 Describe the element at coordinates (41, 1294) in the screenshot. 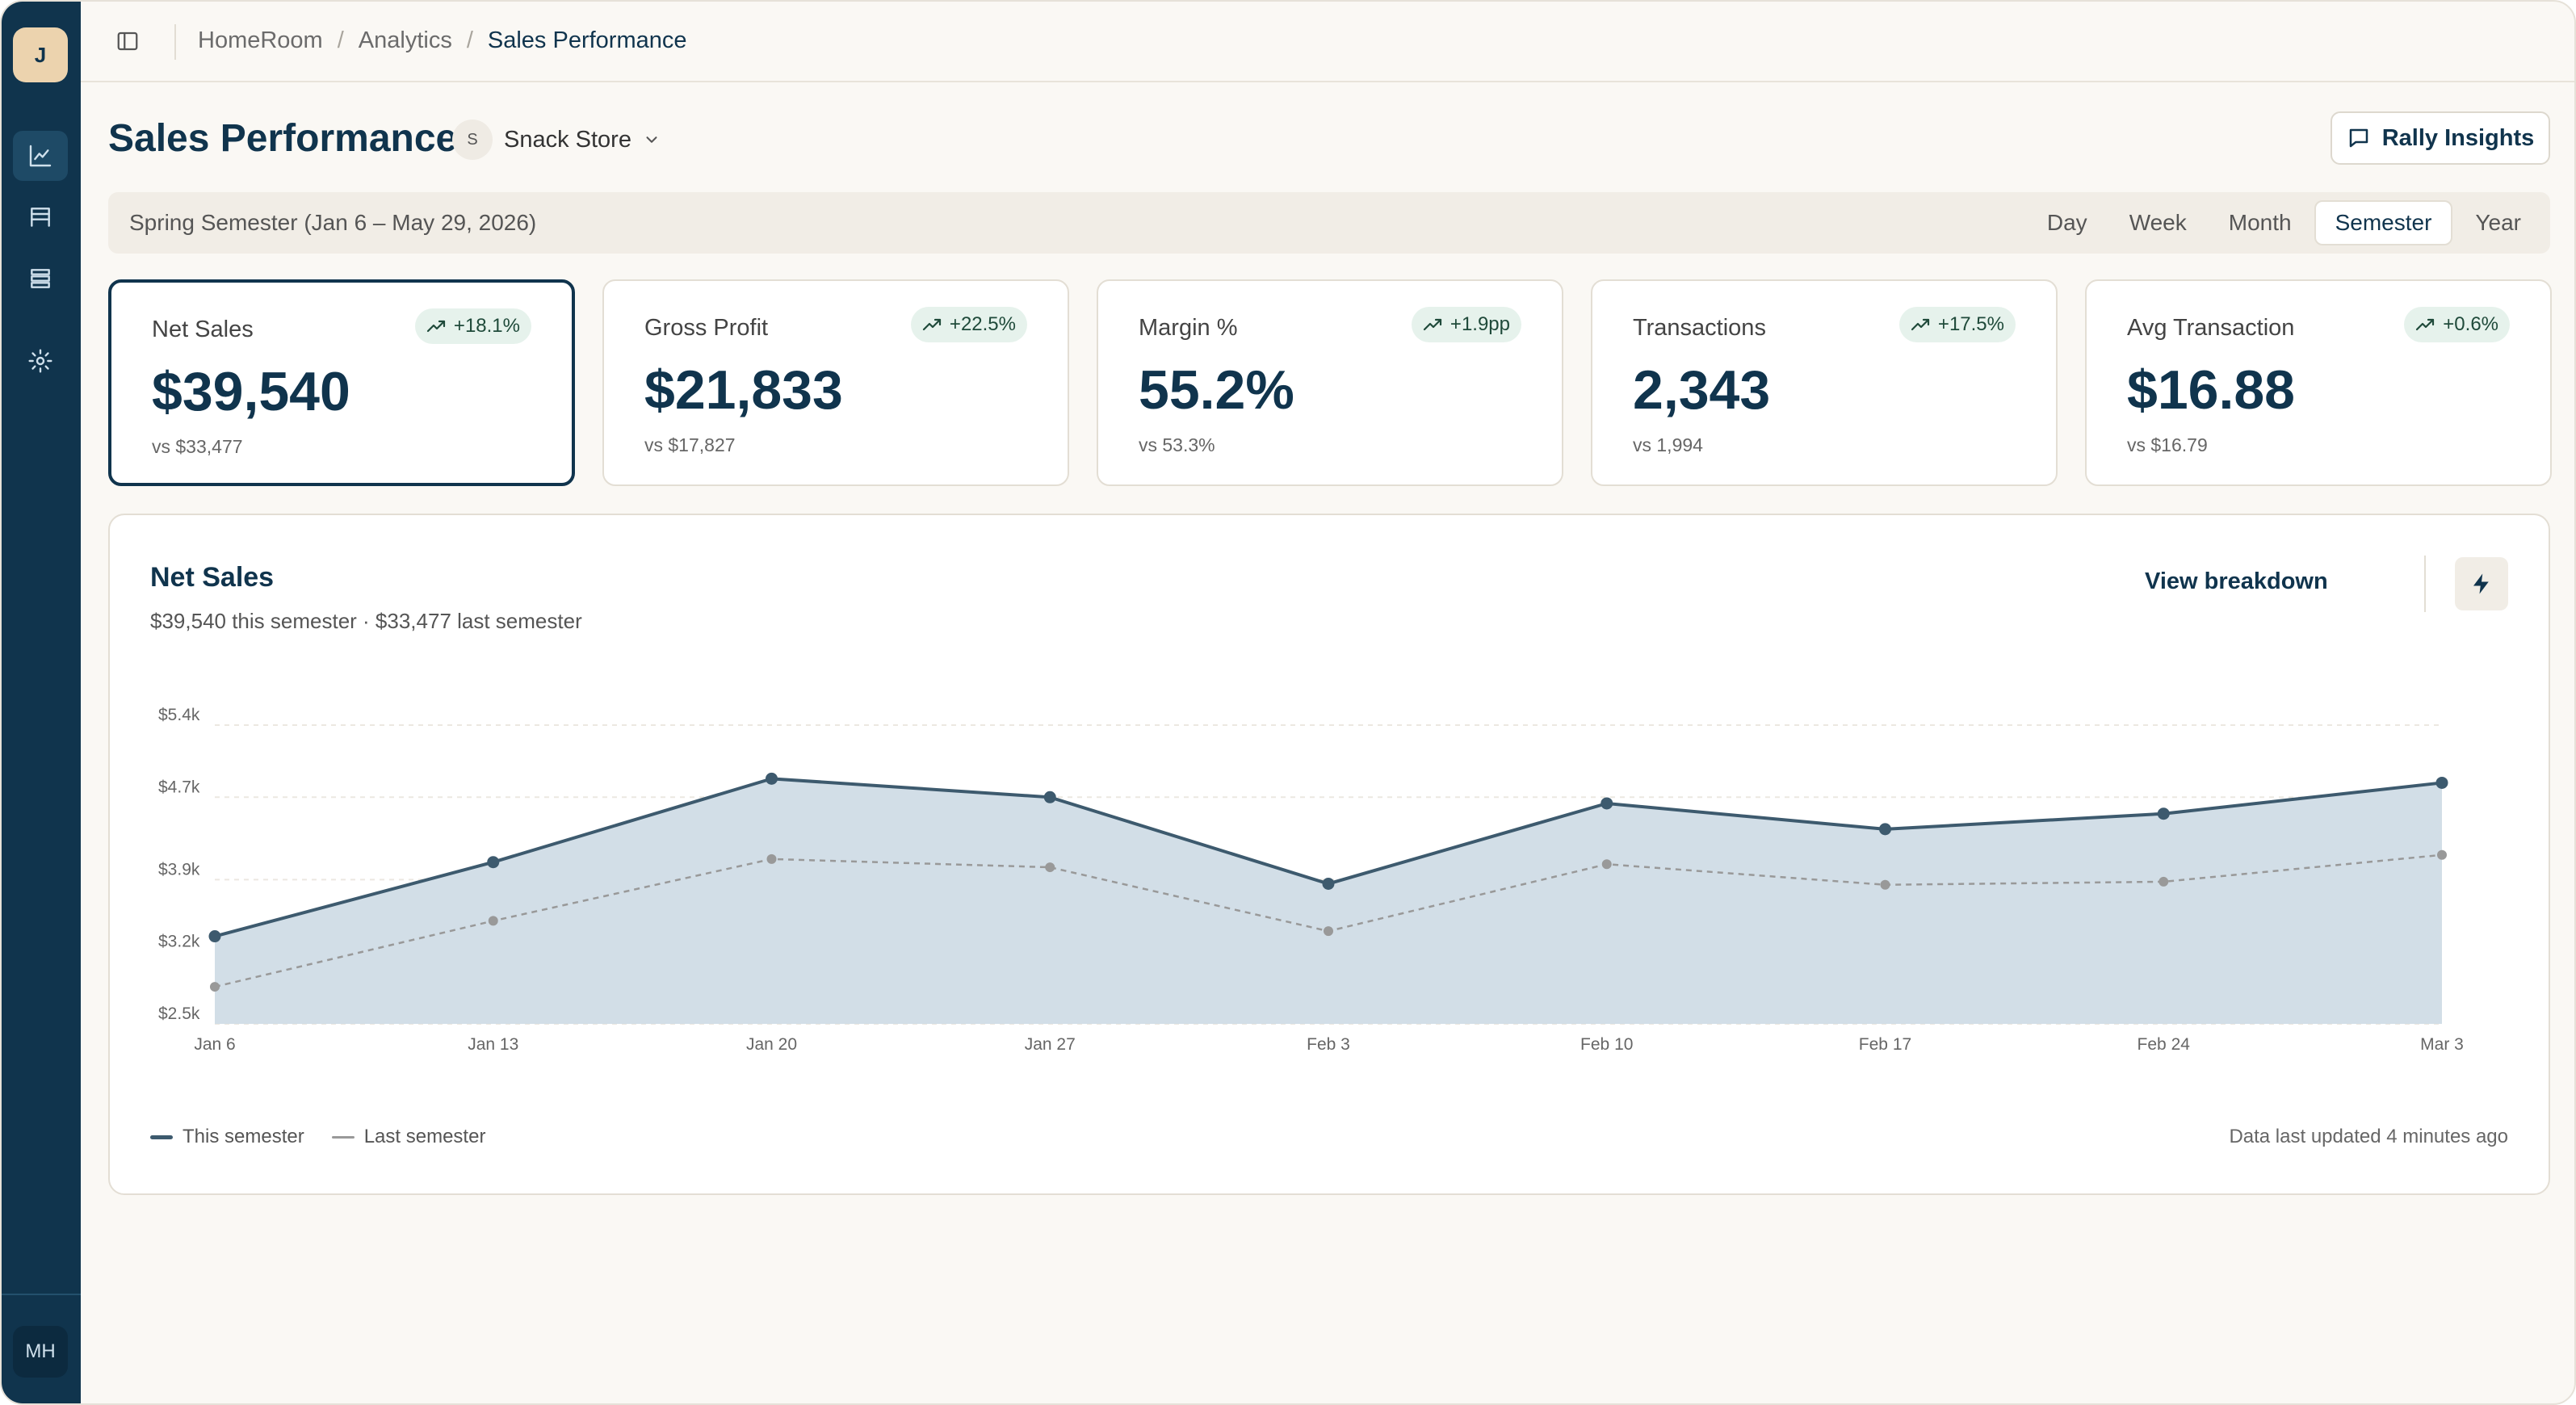

I see `sidebar-divider` at that location.